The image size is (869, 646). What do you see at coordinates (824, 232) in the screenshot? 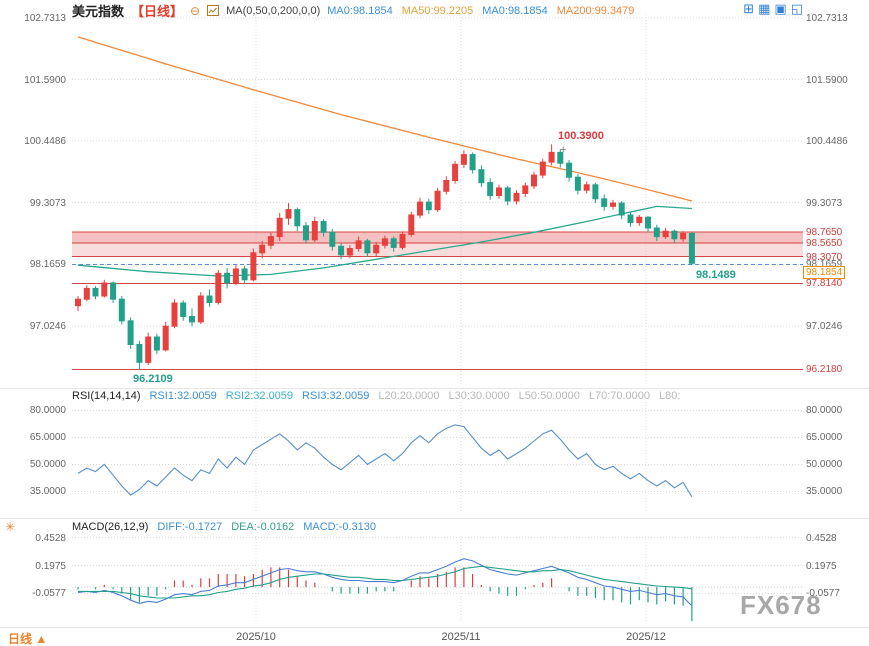
I see `price-level-label: 98.7650` at bounding box center [824, 232].